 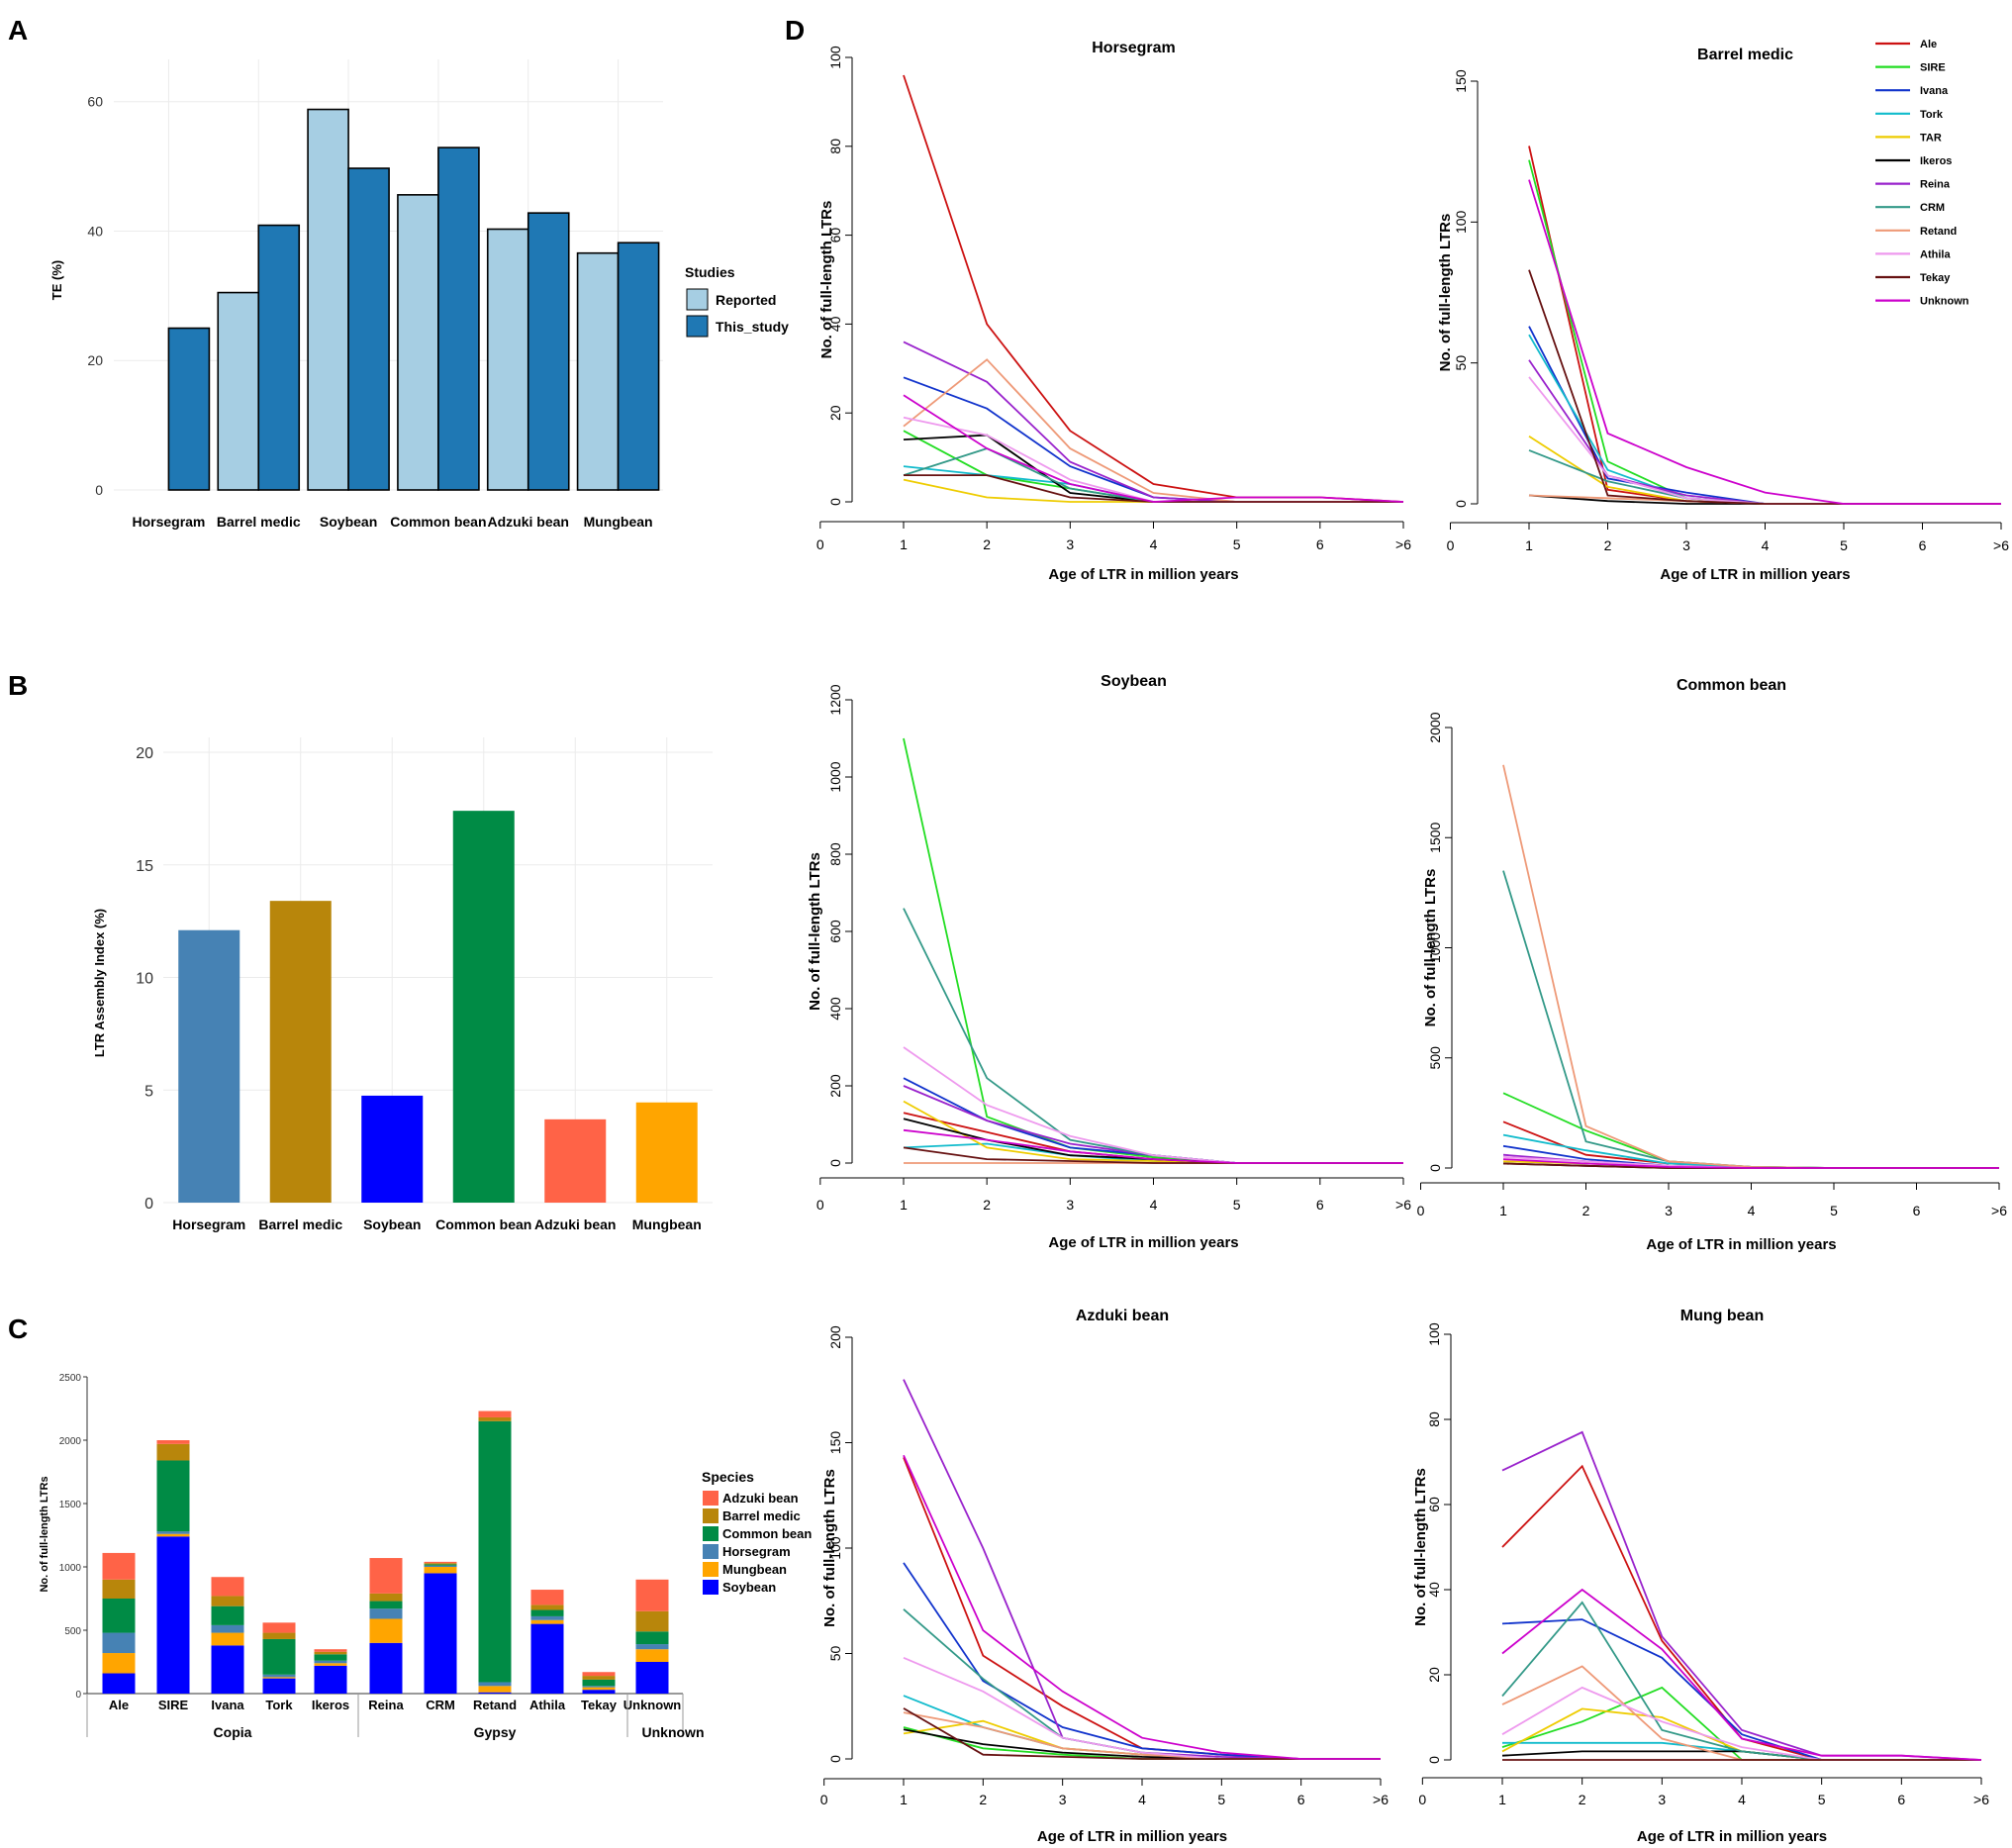 What do you see at coordinates (18, 1328) in the screenshot?
I see `panel-letter-c: C` at bounding box center [18, 1328].